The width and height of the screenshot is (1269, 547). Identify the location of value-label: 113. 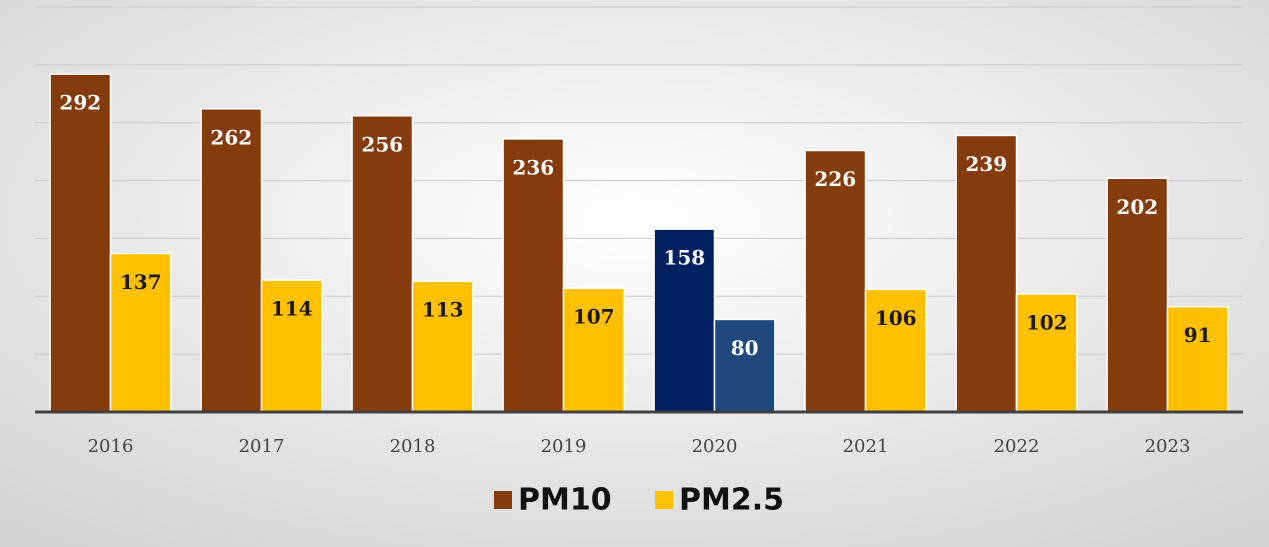
(443, 310).